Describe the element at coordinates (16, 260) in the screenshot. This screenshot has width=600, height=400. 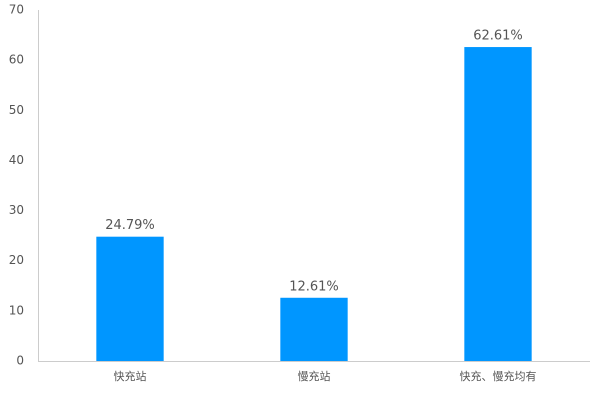
I see `y-tick-label: 20` at that location.